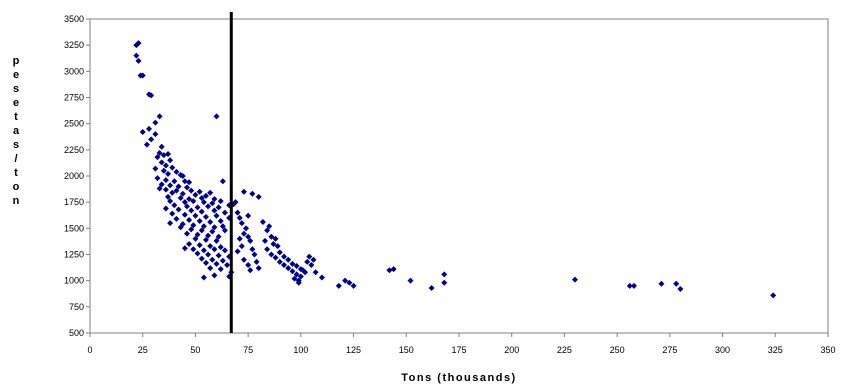  I want to click on x-tick-label: 0, so click(89, 350).